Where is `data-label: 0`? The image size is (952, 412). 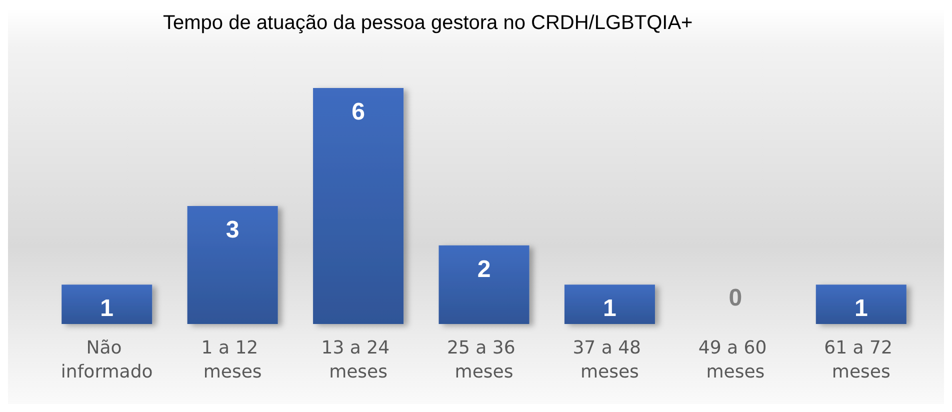 data-label: 0 is located at coordinates (735, 298).